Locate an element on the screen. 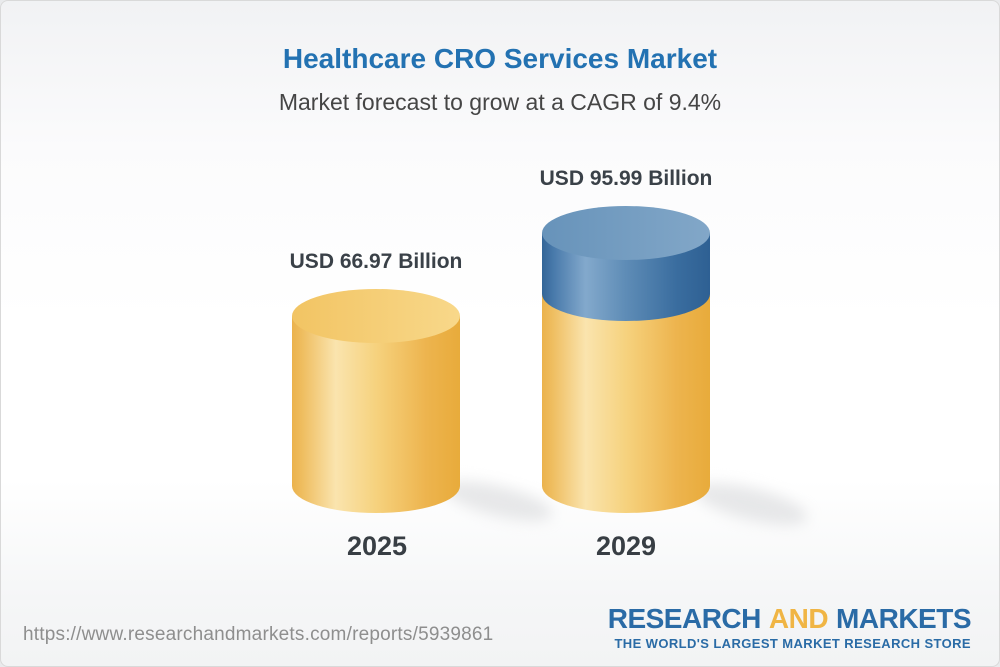 This screenshot has width=1000, height=667. shadow-2025 is located at coordinates (498, 501).